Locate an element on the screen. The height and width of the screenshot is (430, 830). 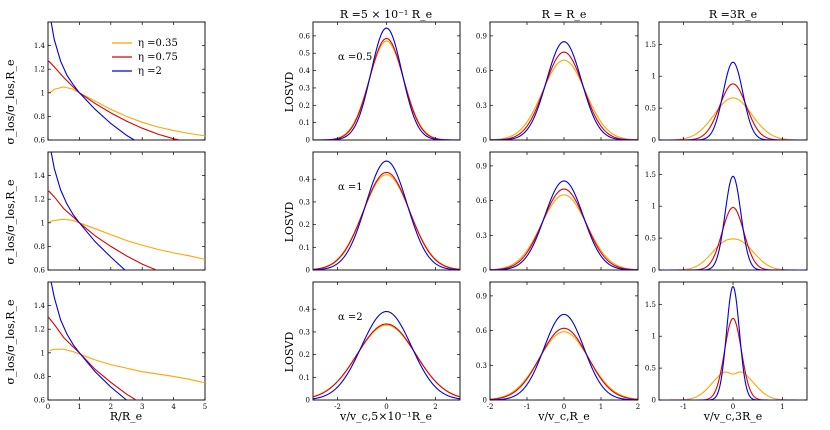
y-label-losvd-row-1: LOSVD is located at coordinates (289, 222).